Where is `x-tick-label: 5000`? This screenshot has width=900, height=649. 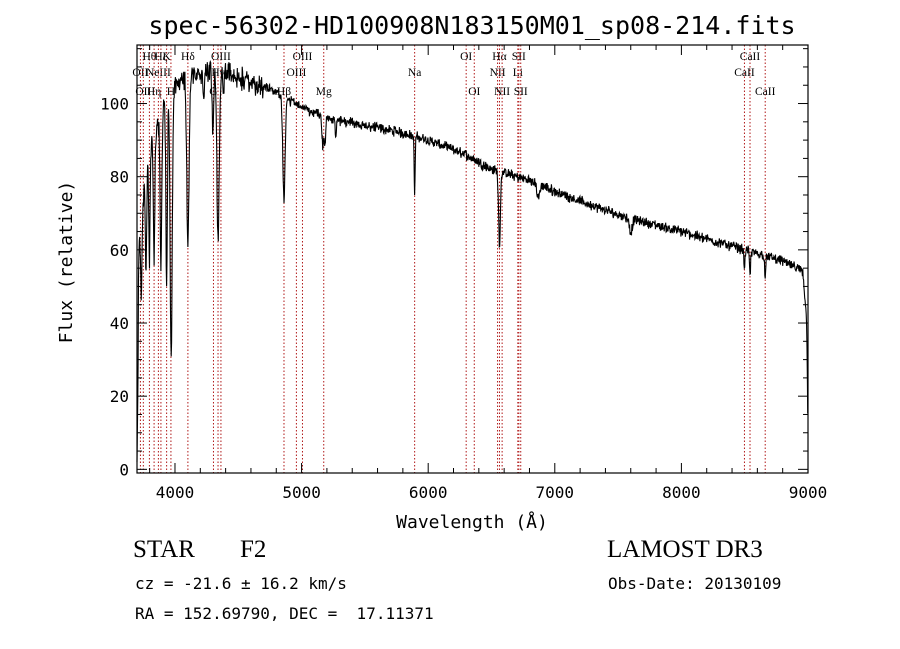
x-tick-label: 5000 is located at coordinates (301, 492).